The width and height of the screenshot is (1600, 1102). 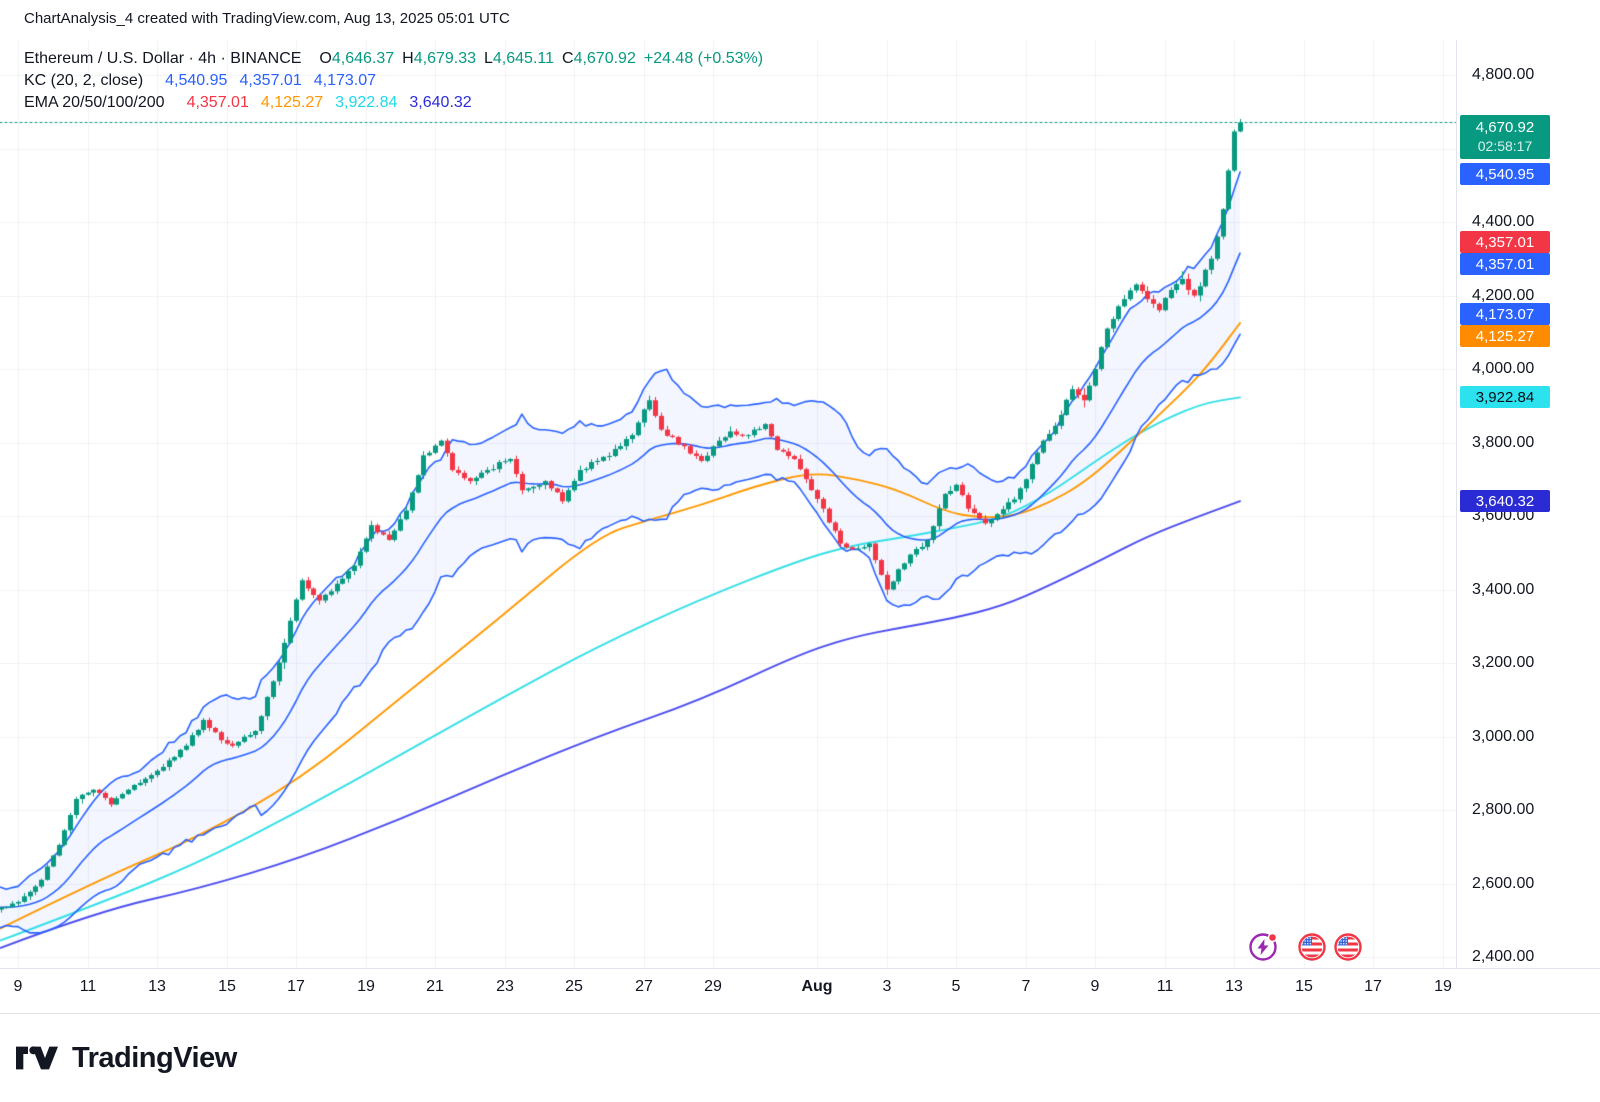 What do you see at coordinates (574, 986) in the screenshot?
I see `x-axis-label: 25` at bounding box center [574, 986].